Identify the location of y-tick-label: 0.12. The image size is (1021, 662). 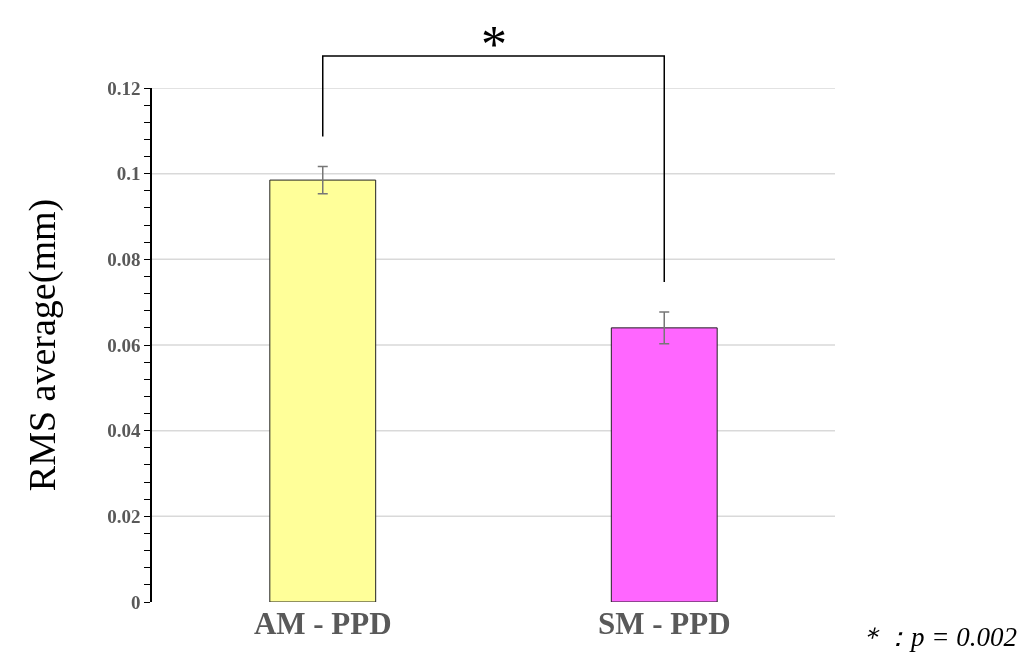
(124, 88).